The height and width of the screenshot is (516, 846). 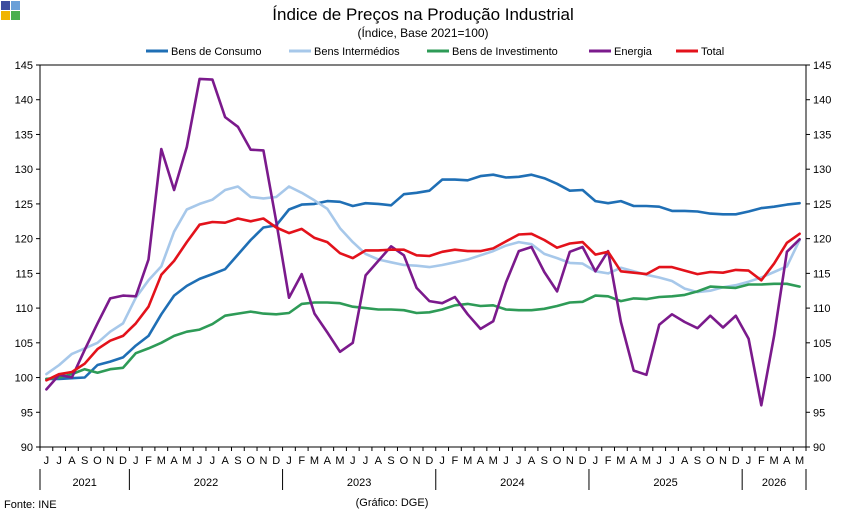 I want to click on year-label: 2022, so click(x=206, y=483).